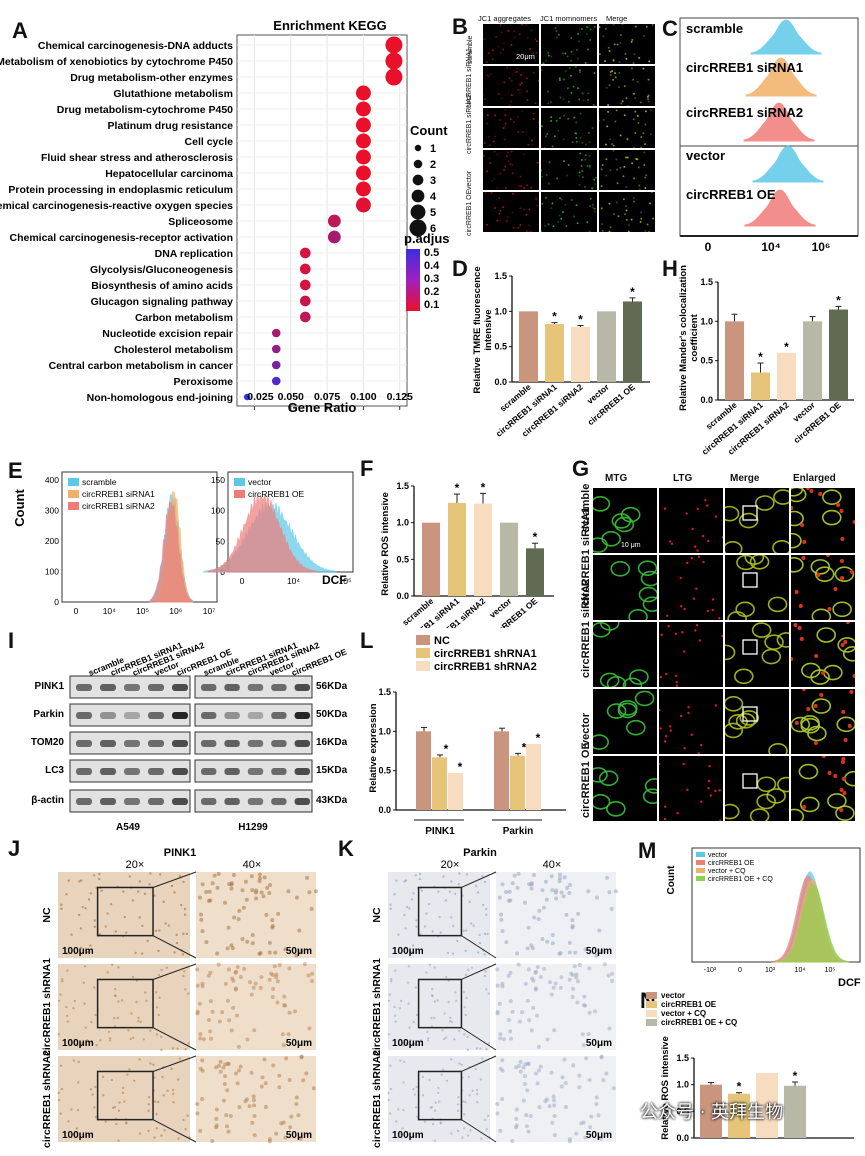 The width and height of the screenshot is (865, 1156). I want to click on ihc-mag-20: 20×, so click(450, 865).